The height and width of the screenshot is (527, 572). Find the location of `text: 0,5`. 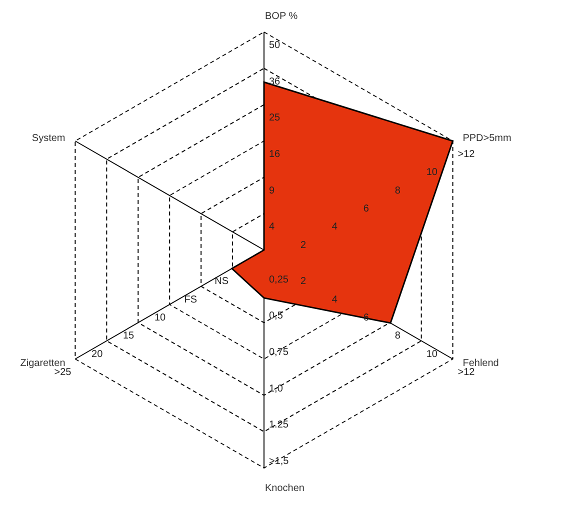

text: 0,5 is located at coordinates (276, 316).